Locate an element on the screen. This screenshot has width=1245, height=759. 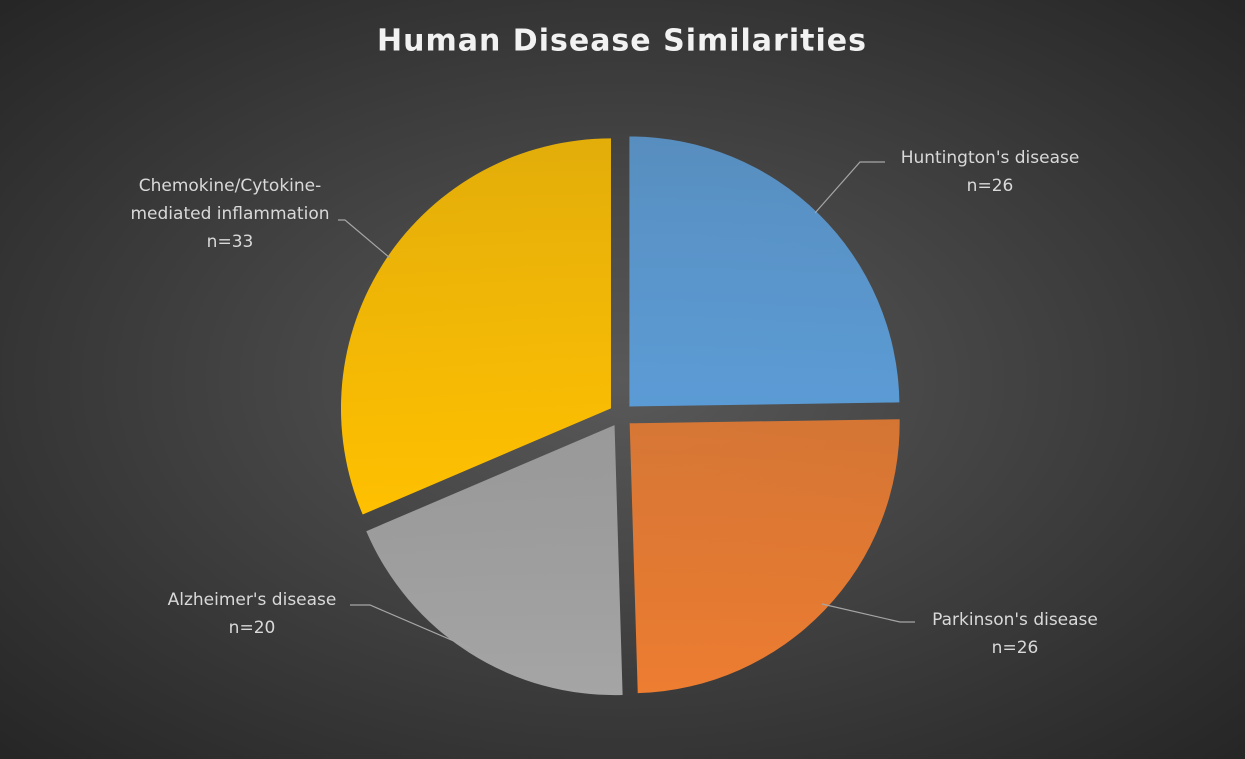
chart-title: Human Disease Similarities is located at coordinates (622, 41).